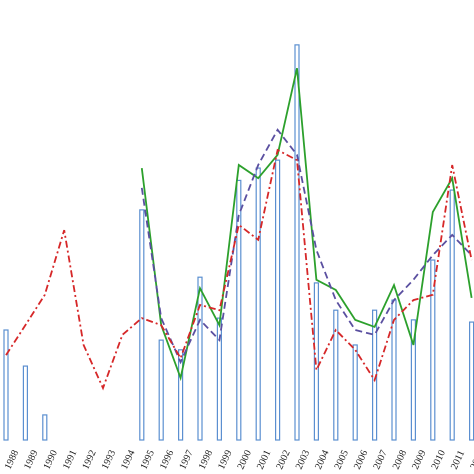  Describe the element at coordinates (264, 459) in the screenshot. I see `x-tick-label: 2001` at that location.